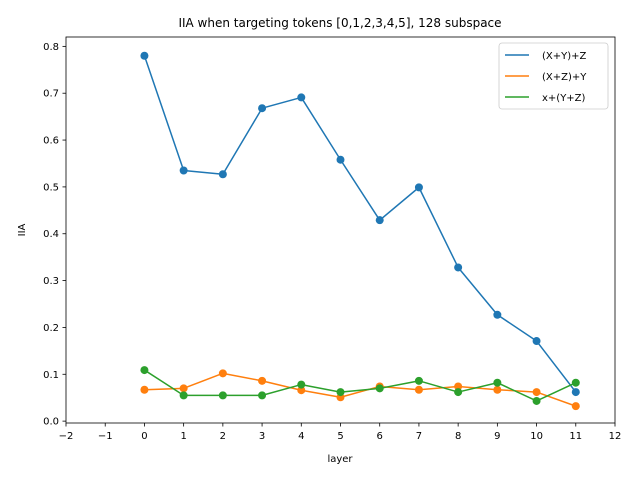 This screenshot has height=485, width=640. Describe the element at coordinates (51, 234) in the screenshot. I see `y-tick-label: 0.4` at that location.